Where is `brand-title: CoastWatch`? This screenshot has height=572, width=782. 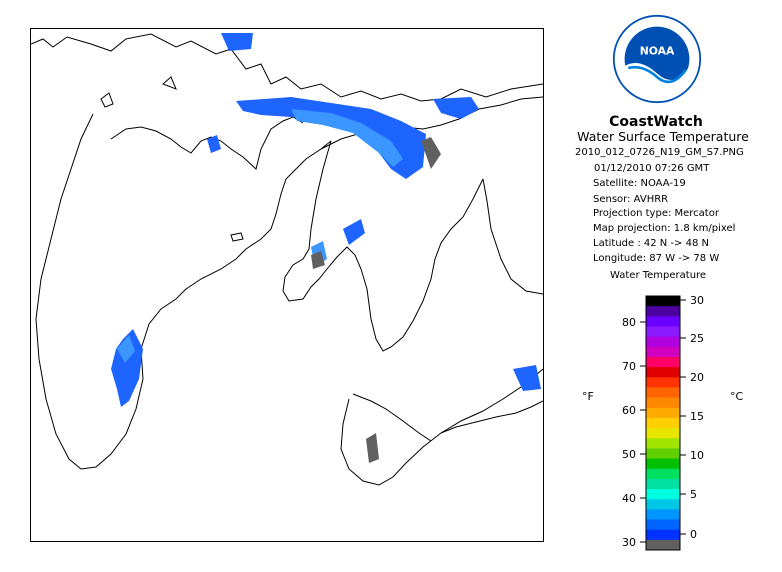 brand-title: CoastWatch is located at coordinates (656, 122).